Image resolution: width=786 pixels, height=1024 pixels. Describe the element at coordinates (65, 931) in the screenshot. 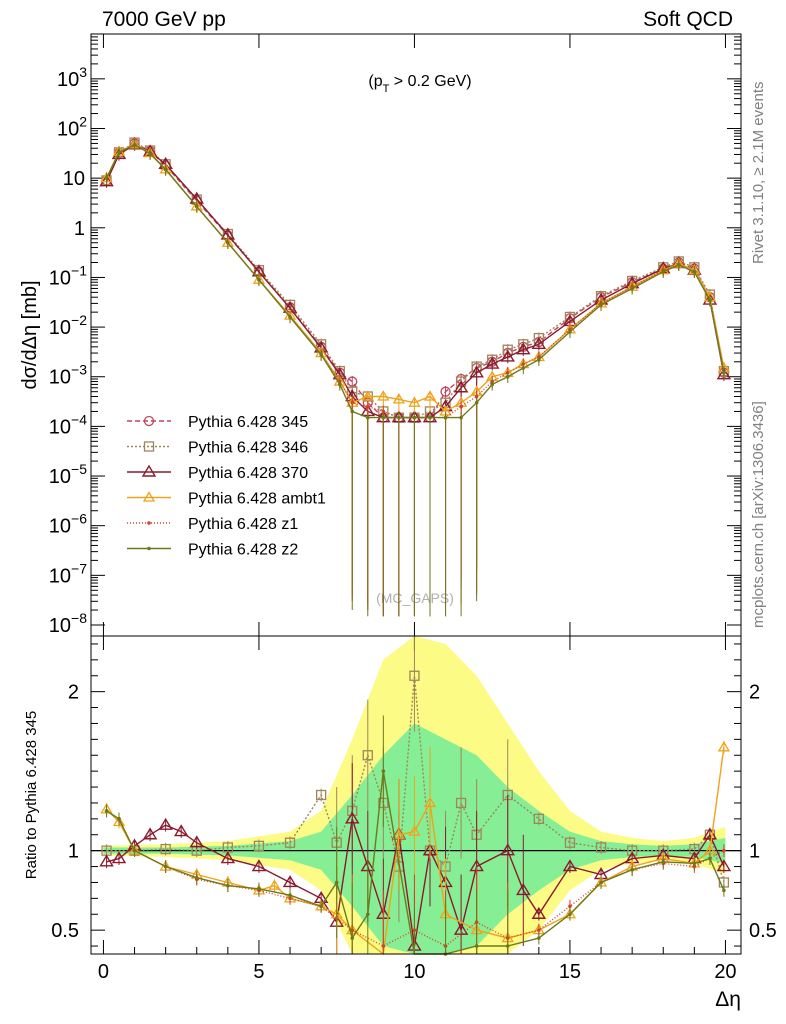

I see `ratio-tick-label: 0.5` at that location.